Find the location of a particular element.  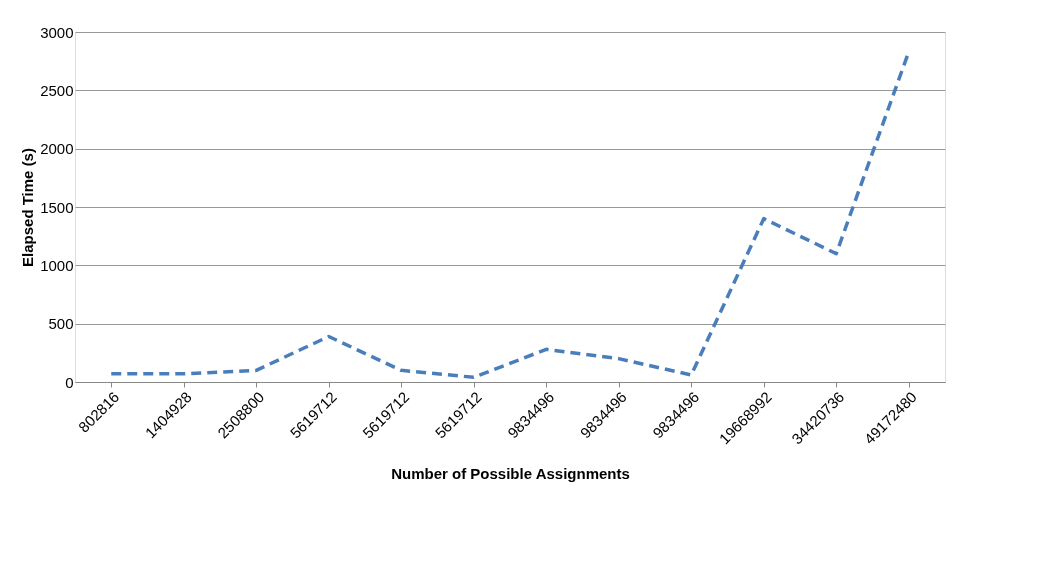

x-axis-title: Number of Possible Assignments is located at coordinates (510, 474).